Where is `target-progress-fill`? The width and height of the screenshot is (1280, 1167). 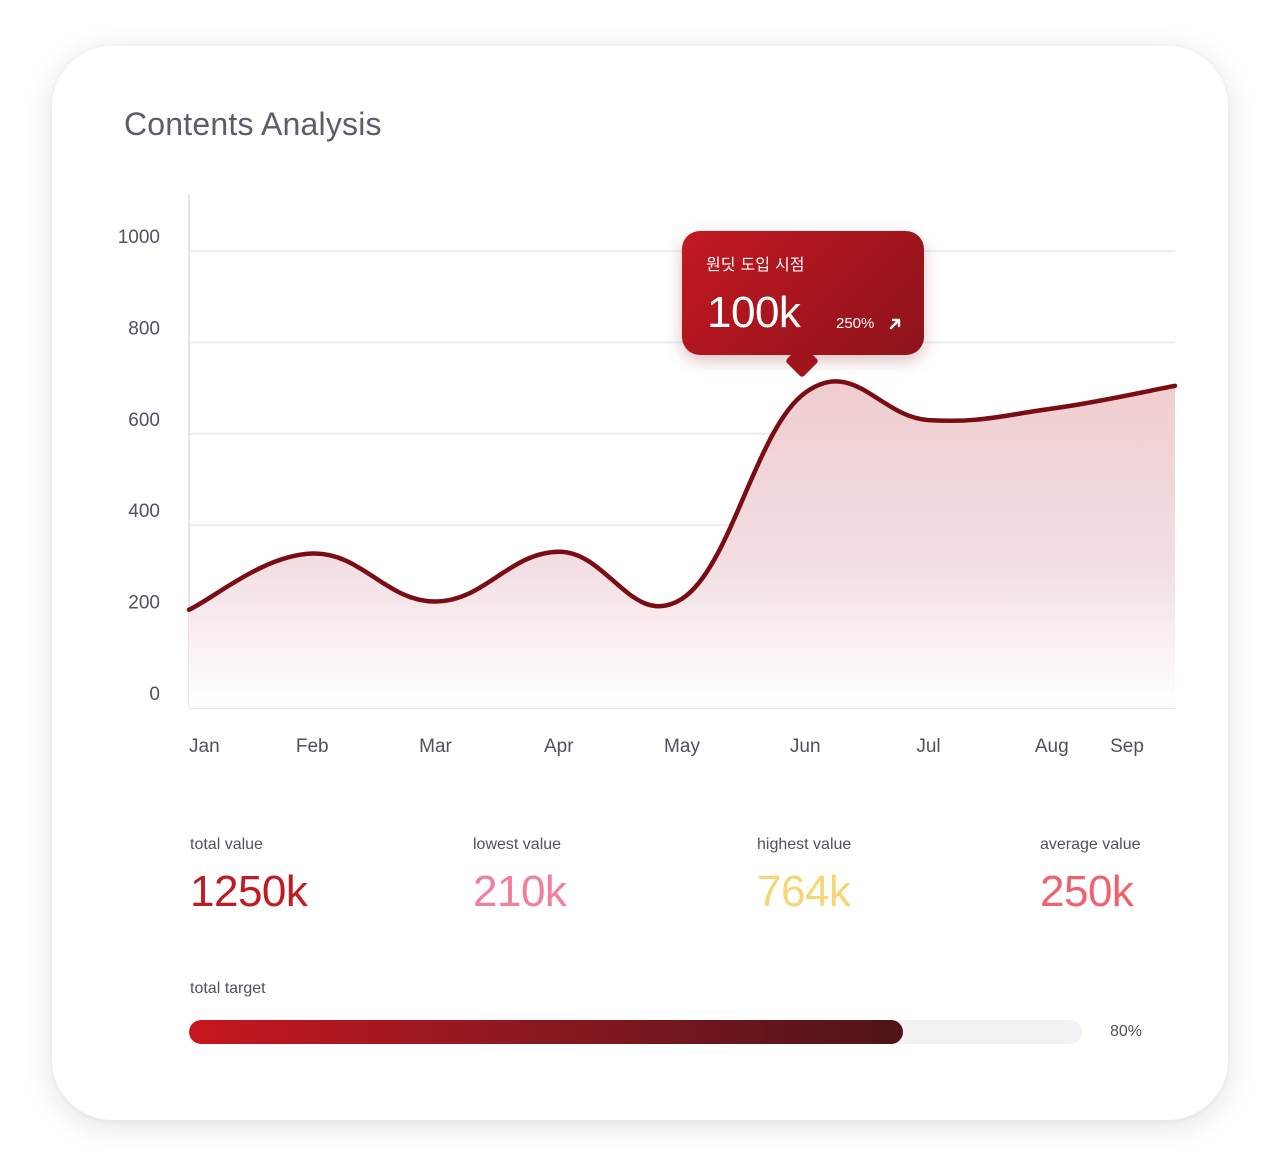 target-progress-fill is located at coordinates (546, 1032).